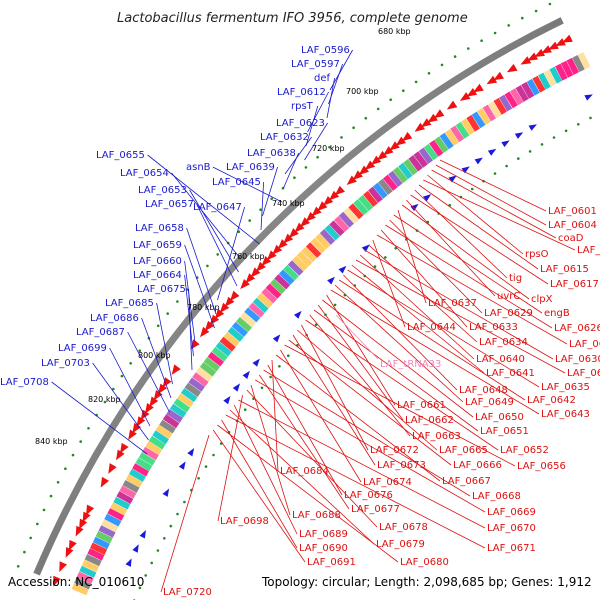 This screenshot has height=600, width=600. I want to click on reverse-gene-label: LAF_0698, so click(244, 521).